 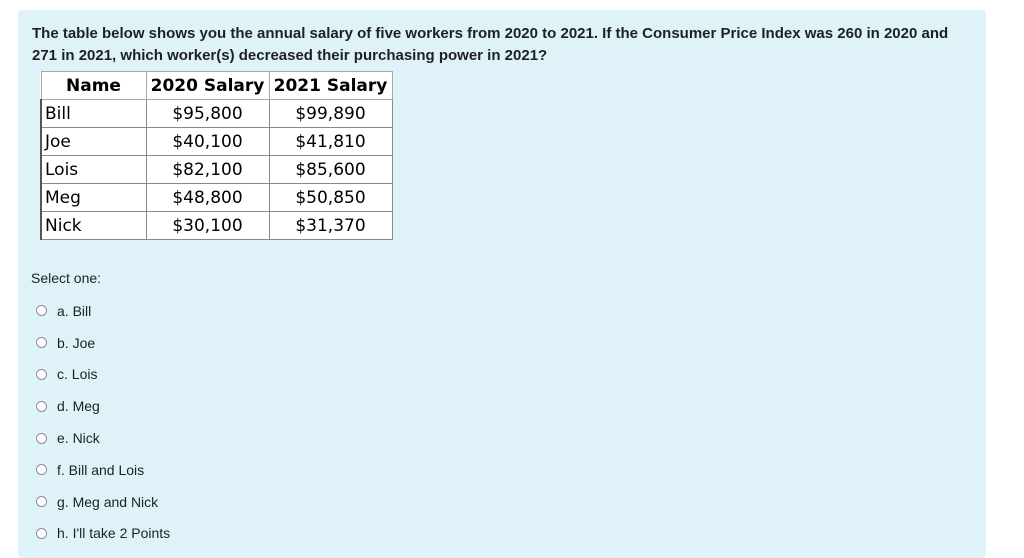 I want to click on table-row: Meg $48,800 $50,850, so click(x=216, y=197).